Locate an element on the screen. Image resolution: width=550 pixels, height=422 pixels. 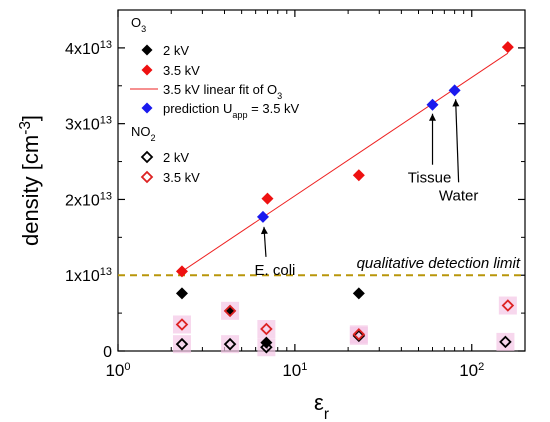
detection-limit: qualitative detection limit is located at coordinates (321, 266).